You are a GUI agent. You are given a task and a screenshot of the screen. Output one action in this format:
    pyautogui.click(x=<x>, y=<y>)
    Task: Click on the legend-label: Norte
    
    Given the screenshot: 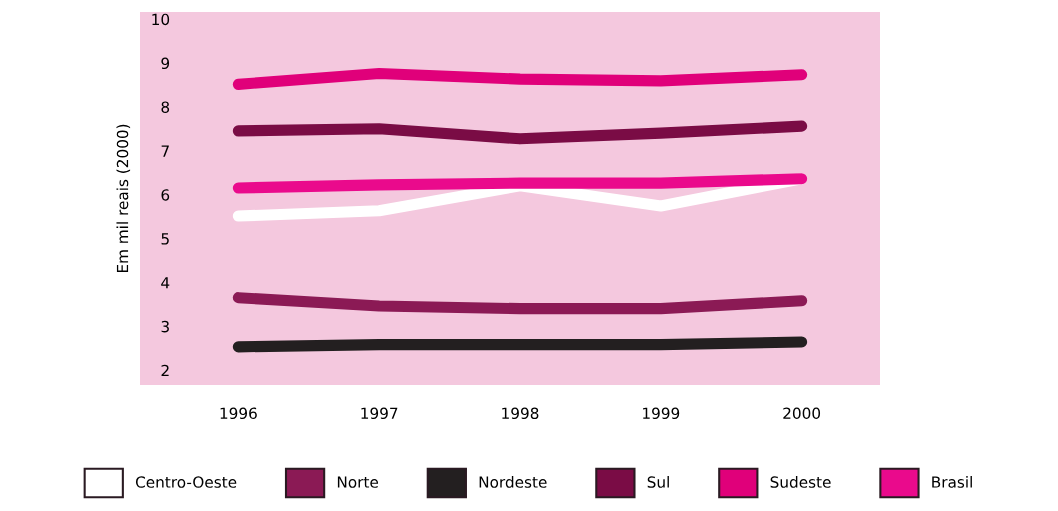 What is the action you would take?
    pyautogui.click(x=358, y=482)
    